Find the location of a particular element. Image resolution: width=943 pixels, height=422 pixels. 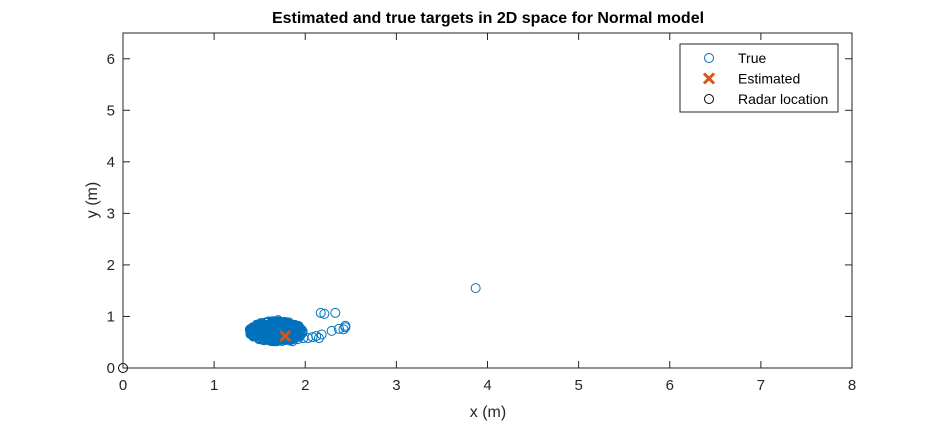

legend-box is located at coordinates (759, 78).